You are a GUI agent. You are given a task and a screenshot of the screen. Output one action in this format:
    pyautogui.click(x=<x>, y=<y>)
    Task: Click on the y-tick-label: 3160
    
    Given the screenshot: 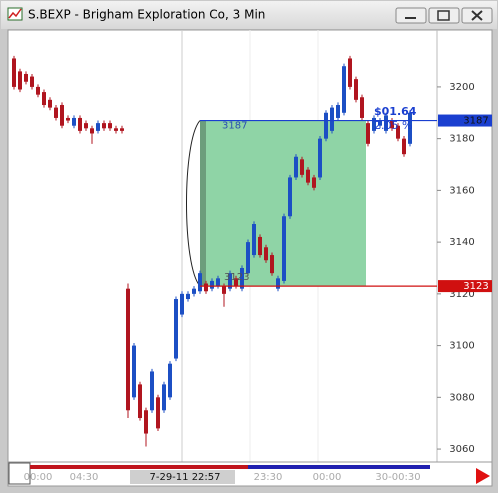 What is the action you would take?
    pyautogui.click(x=461, y=190)
    